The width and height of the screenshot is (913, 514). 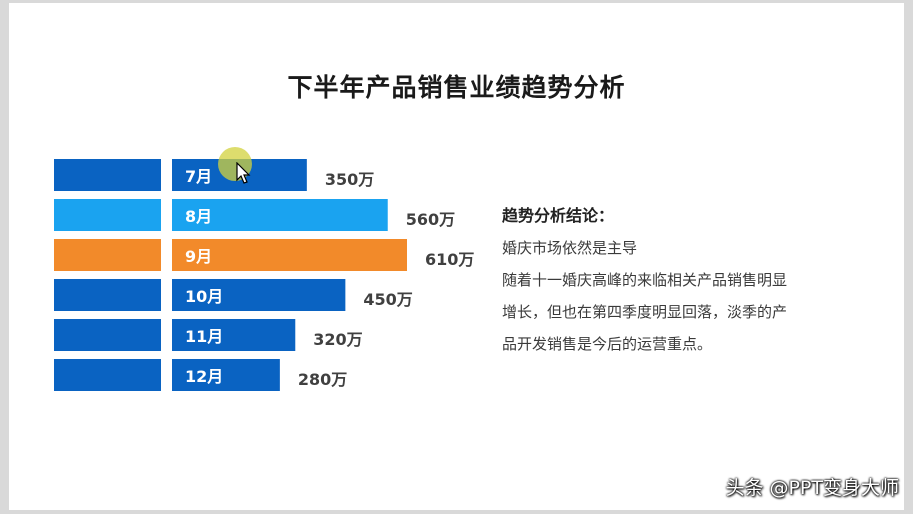 What do you see at coordinates (204, 296) in the screenshot?
I see `category-label-4: 10月` at bounding box center [204, 296].